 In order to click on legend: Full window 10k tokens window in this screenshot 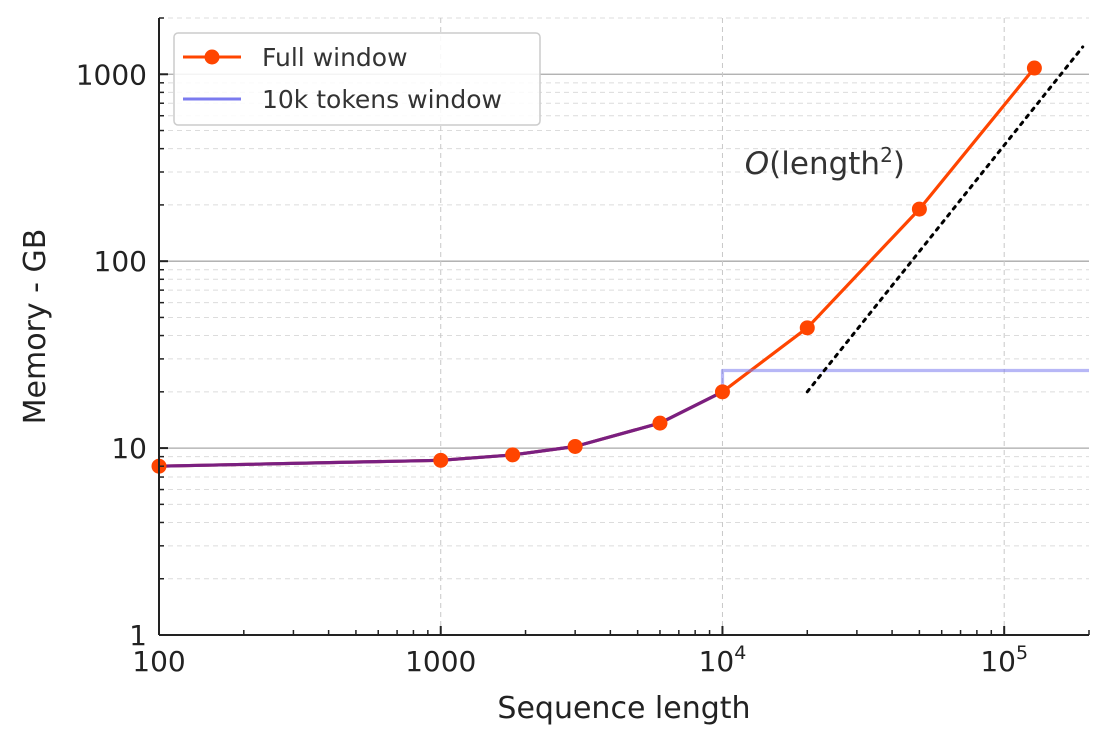, I will do `click(357, 79)`.